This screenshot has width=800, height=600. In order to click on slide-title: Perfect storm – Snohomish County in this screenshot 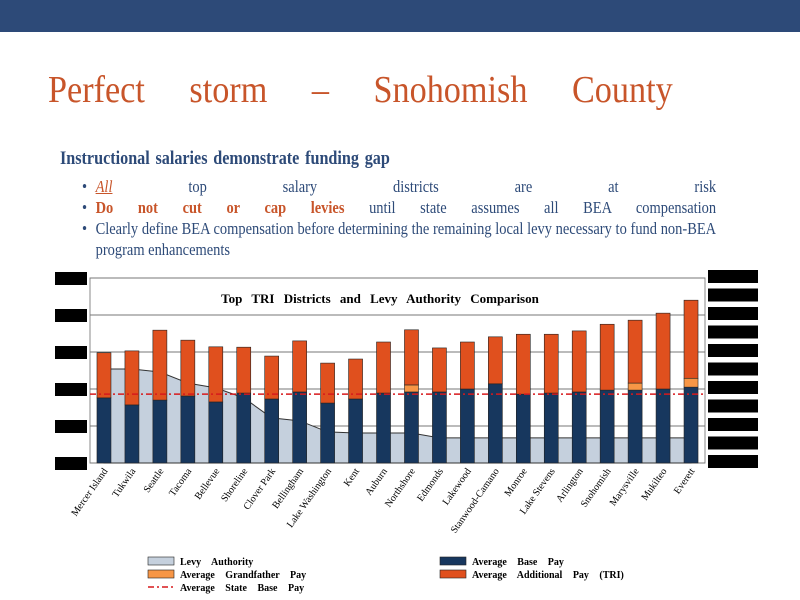, I will do `click(360, 90)`.